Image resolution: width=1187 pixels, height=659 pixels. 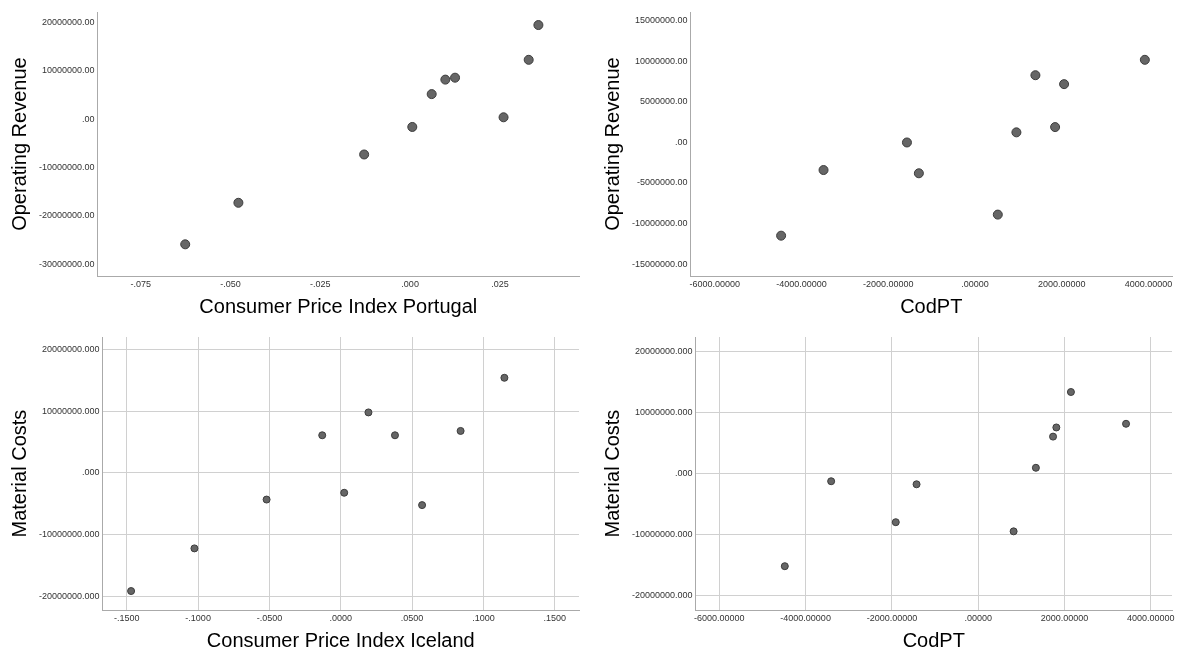 I want to click on x-tick-label: .1500, so click(x=555, y=618).